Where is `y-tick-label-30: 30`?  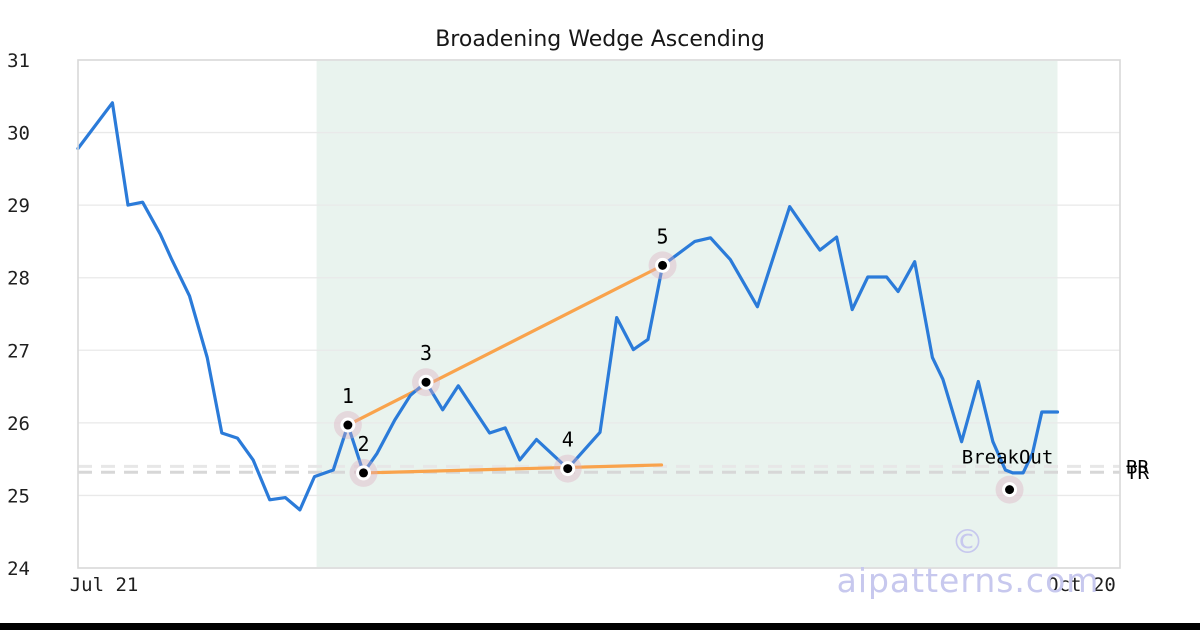
y-tick-label-30: 30 is located at coordinates (18, 134).